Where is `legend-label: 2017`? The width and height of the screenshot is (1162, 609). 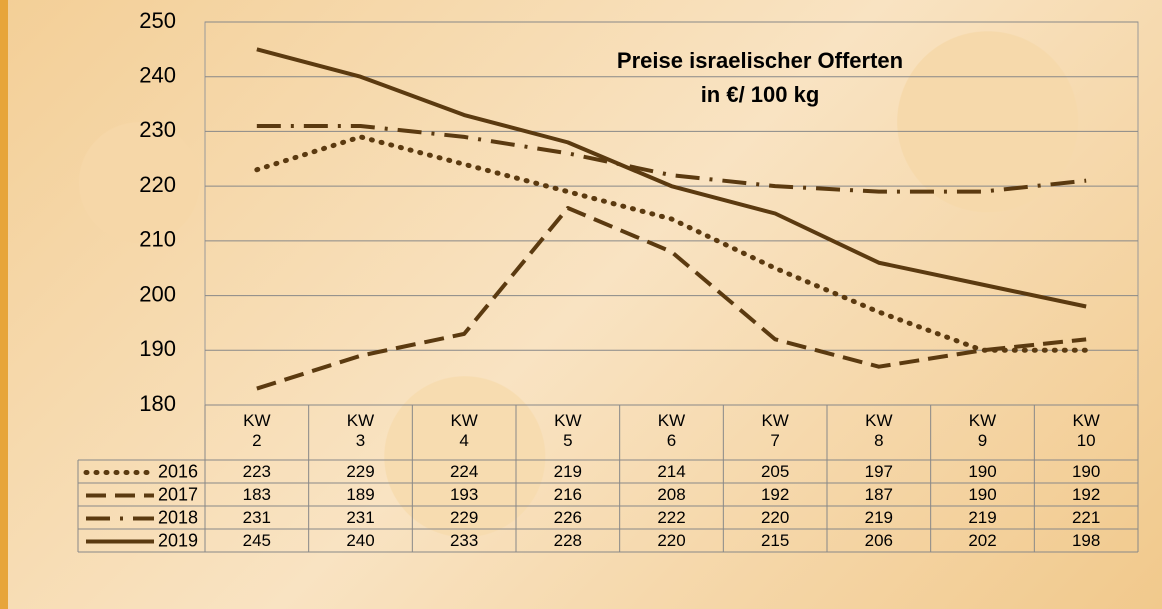 legend-label: 2017 is located at coordinates (178, 494).